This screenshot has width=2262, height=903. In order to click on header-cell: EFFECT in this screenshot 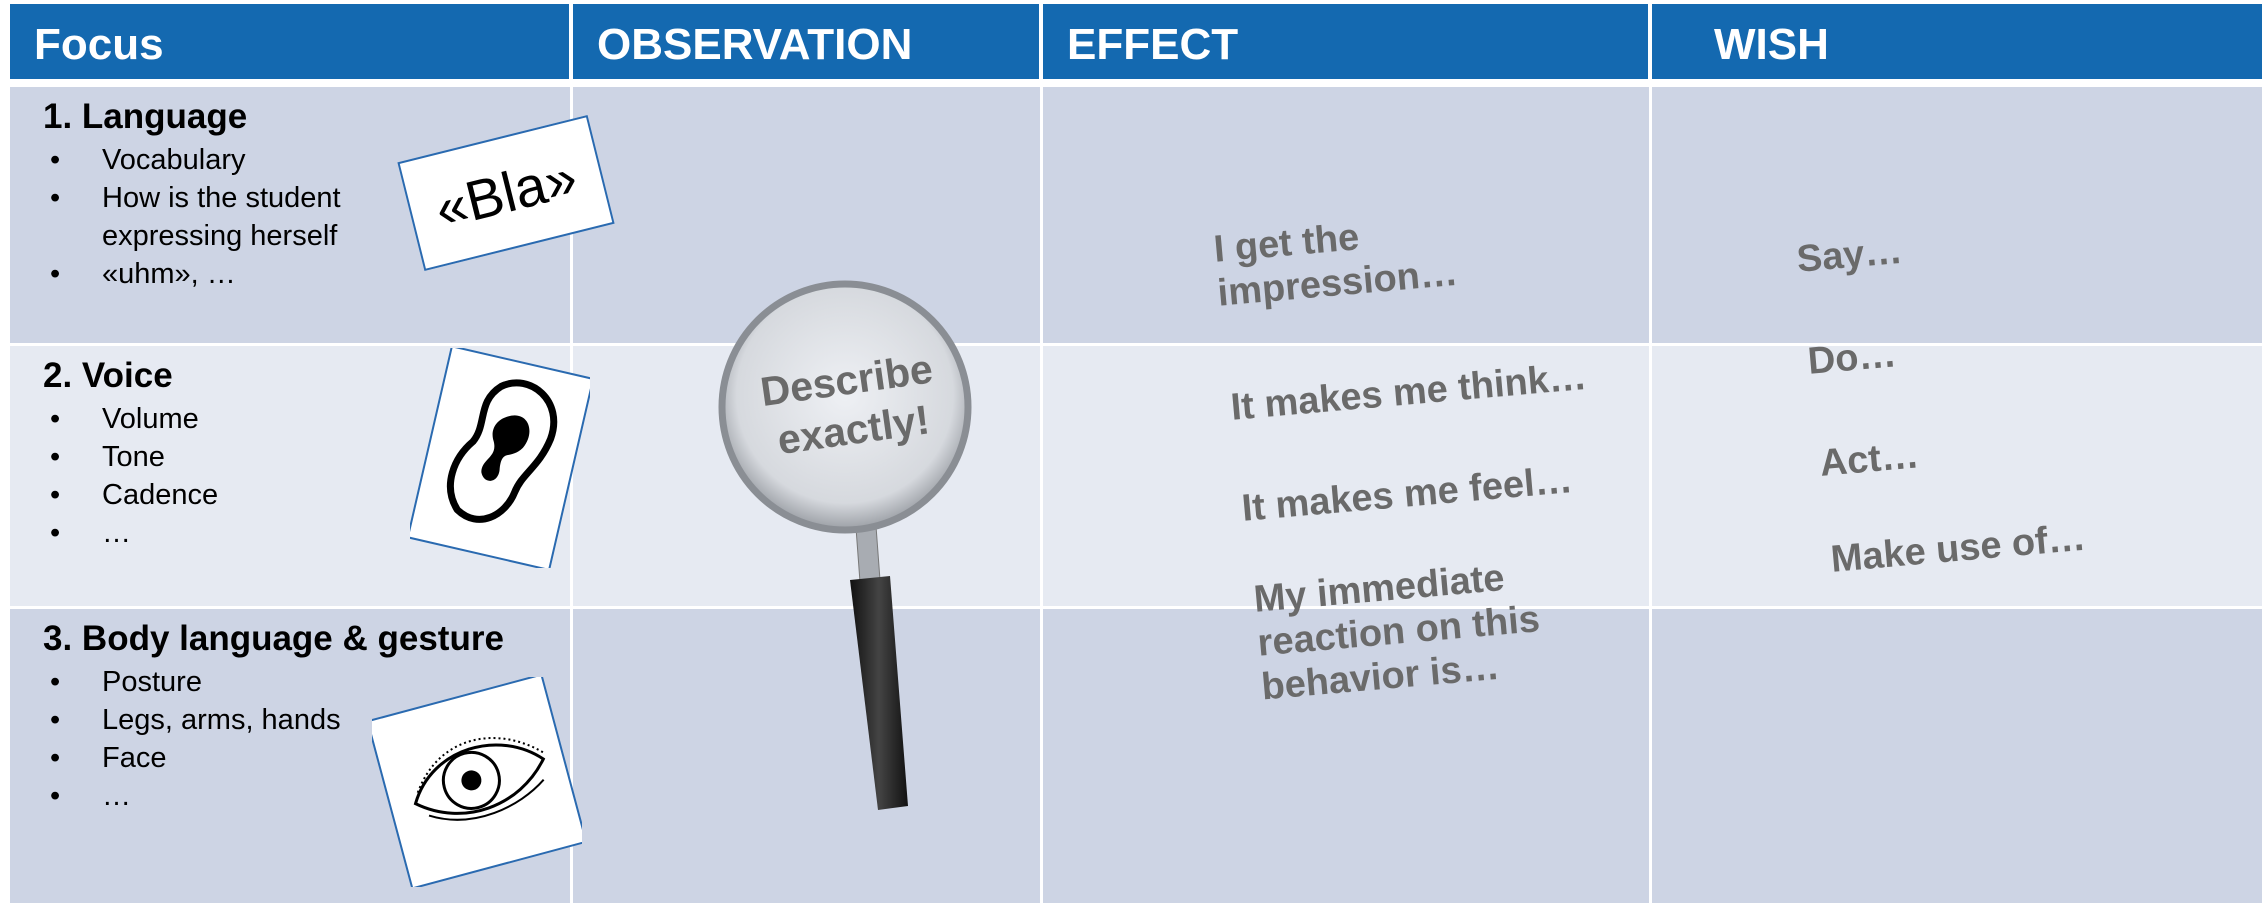, I will do `click(1345, 41)`.